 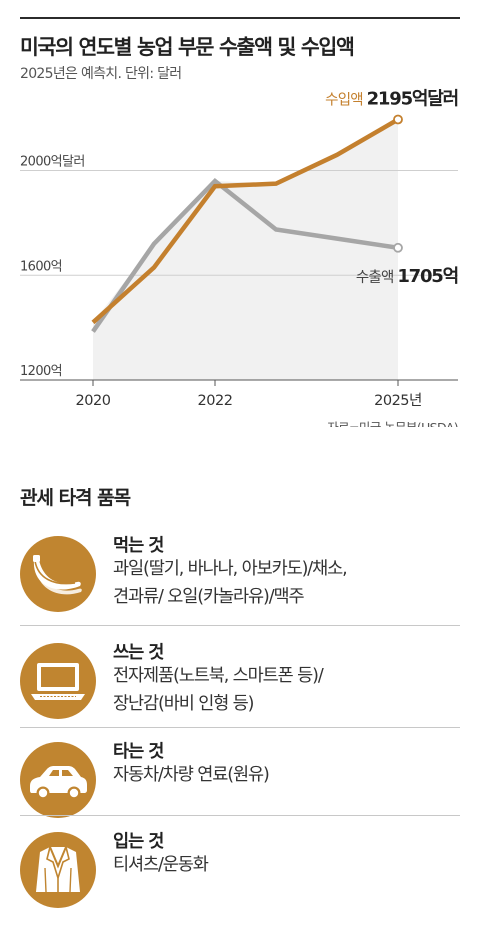 I want to click on category-use: 쓰는 것 전자제품(노트북, 스마트폰 등)/ 장난감(바비 인형 등), so click(x=240, y=691).